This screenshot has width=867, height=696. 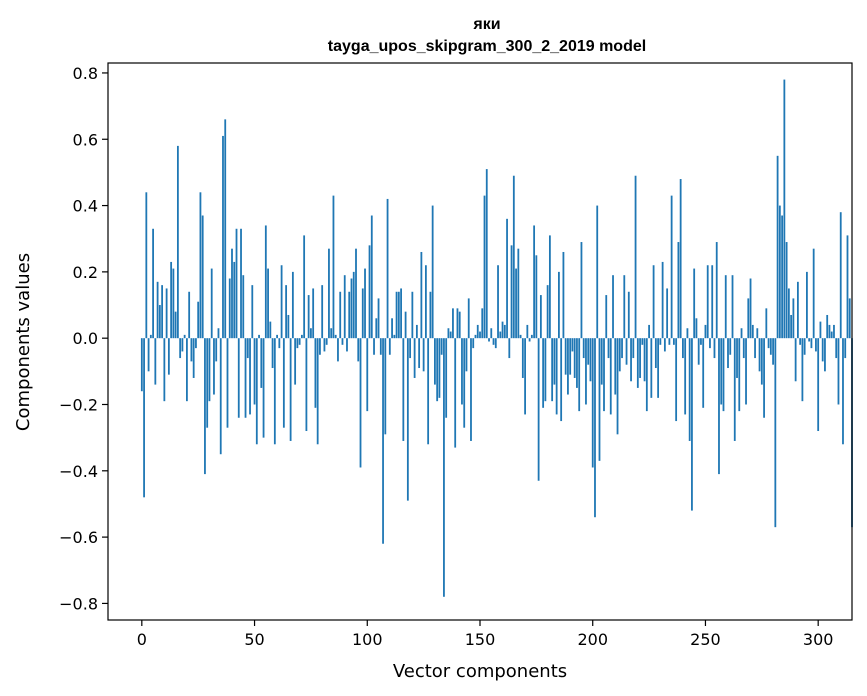 What do you see at coordinates (254, 639) in the screenshot?
I see `x-tick-label: 50` at bounding box center [254, 639].